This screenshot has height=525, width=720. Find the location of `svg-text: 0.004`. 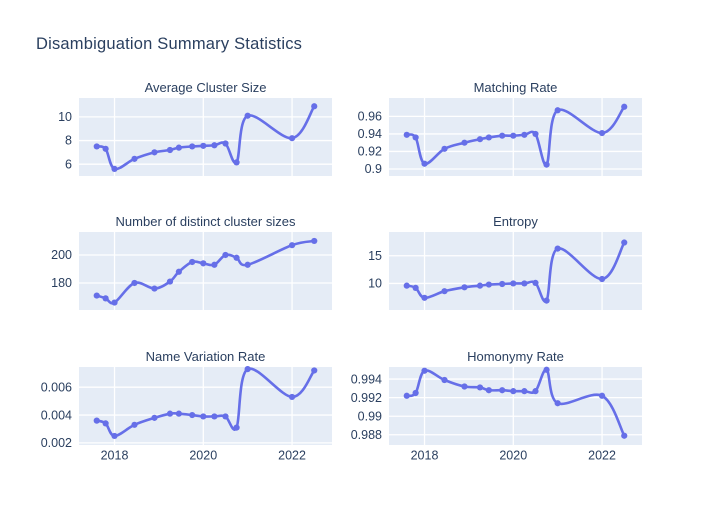

svg-text: 0.004 is located at coordinates (56, 415).